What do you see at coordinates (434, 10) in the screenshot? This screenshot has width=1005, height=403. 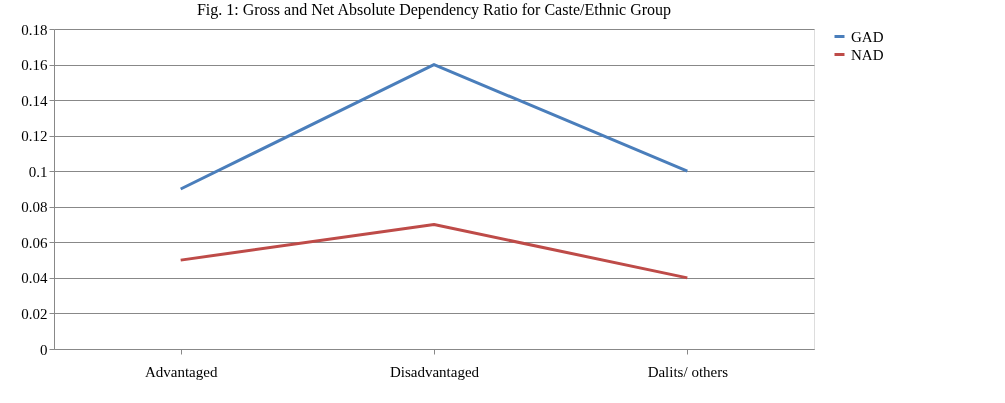 I see `chart-title: Fig. 1: Gross and Net Absolute Dependency Ratio for Caste/Ethnic Group` at bounding box center [434, 10].